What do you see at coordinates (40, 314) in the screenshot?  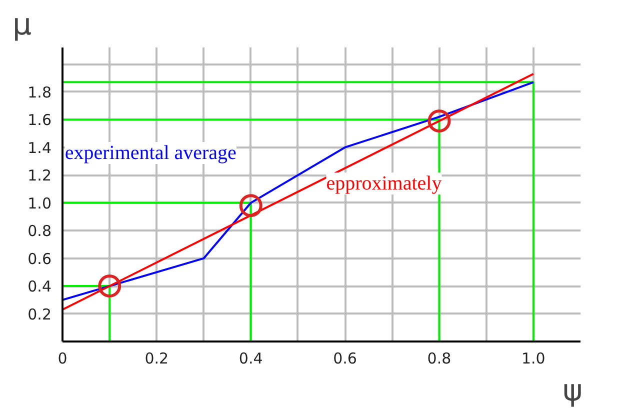 I see `y-tick-label: 0.2` at bounding box center [40, 314].